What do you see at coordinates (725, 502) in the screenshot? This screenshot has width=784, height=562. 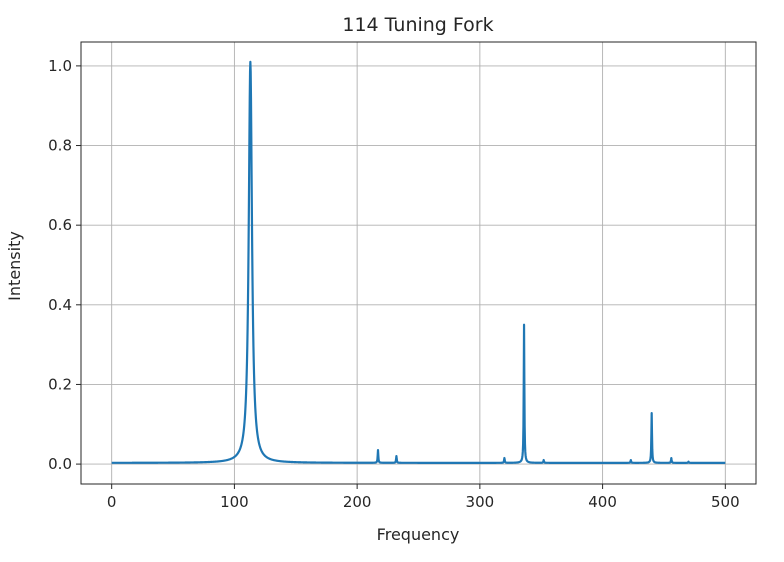 I see `x-tick-label: 500` at bounding box center [725, 502].